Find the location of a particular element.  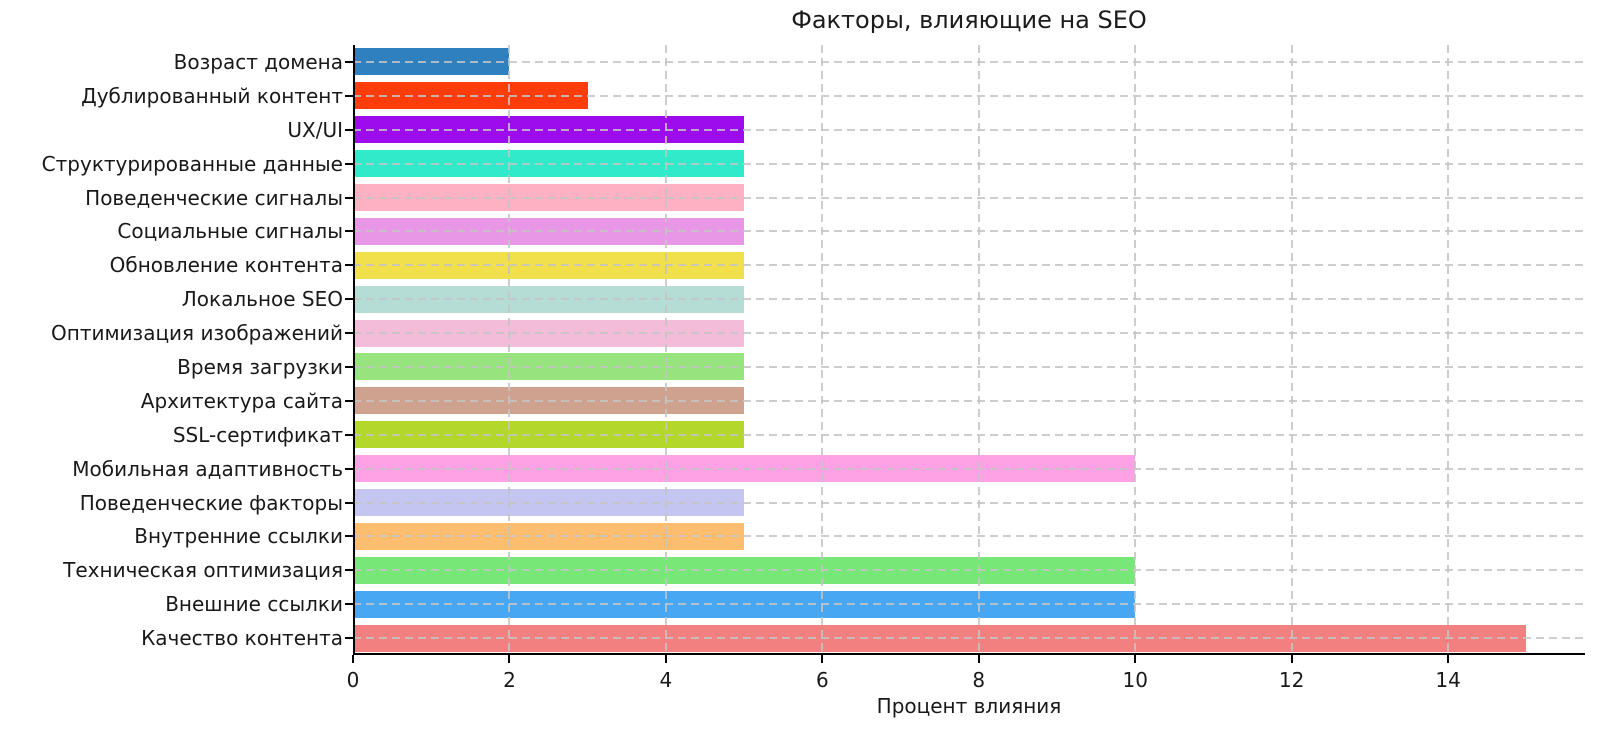

x-tick-label: 8 is located at coordinates (979, 680).